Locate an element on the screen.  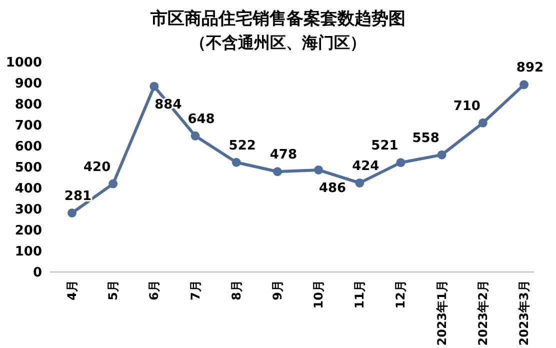
x-tick-label: 6月 is located at coordinates (154, 290).